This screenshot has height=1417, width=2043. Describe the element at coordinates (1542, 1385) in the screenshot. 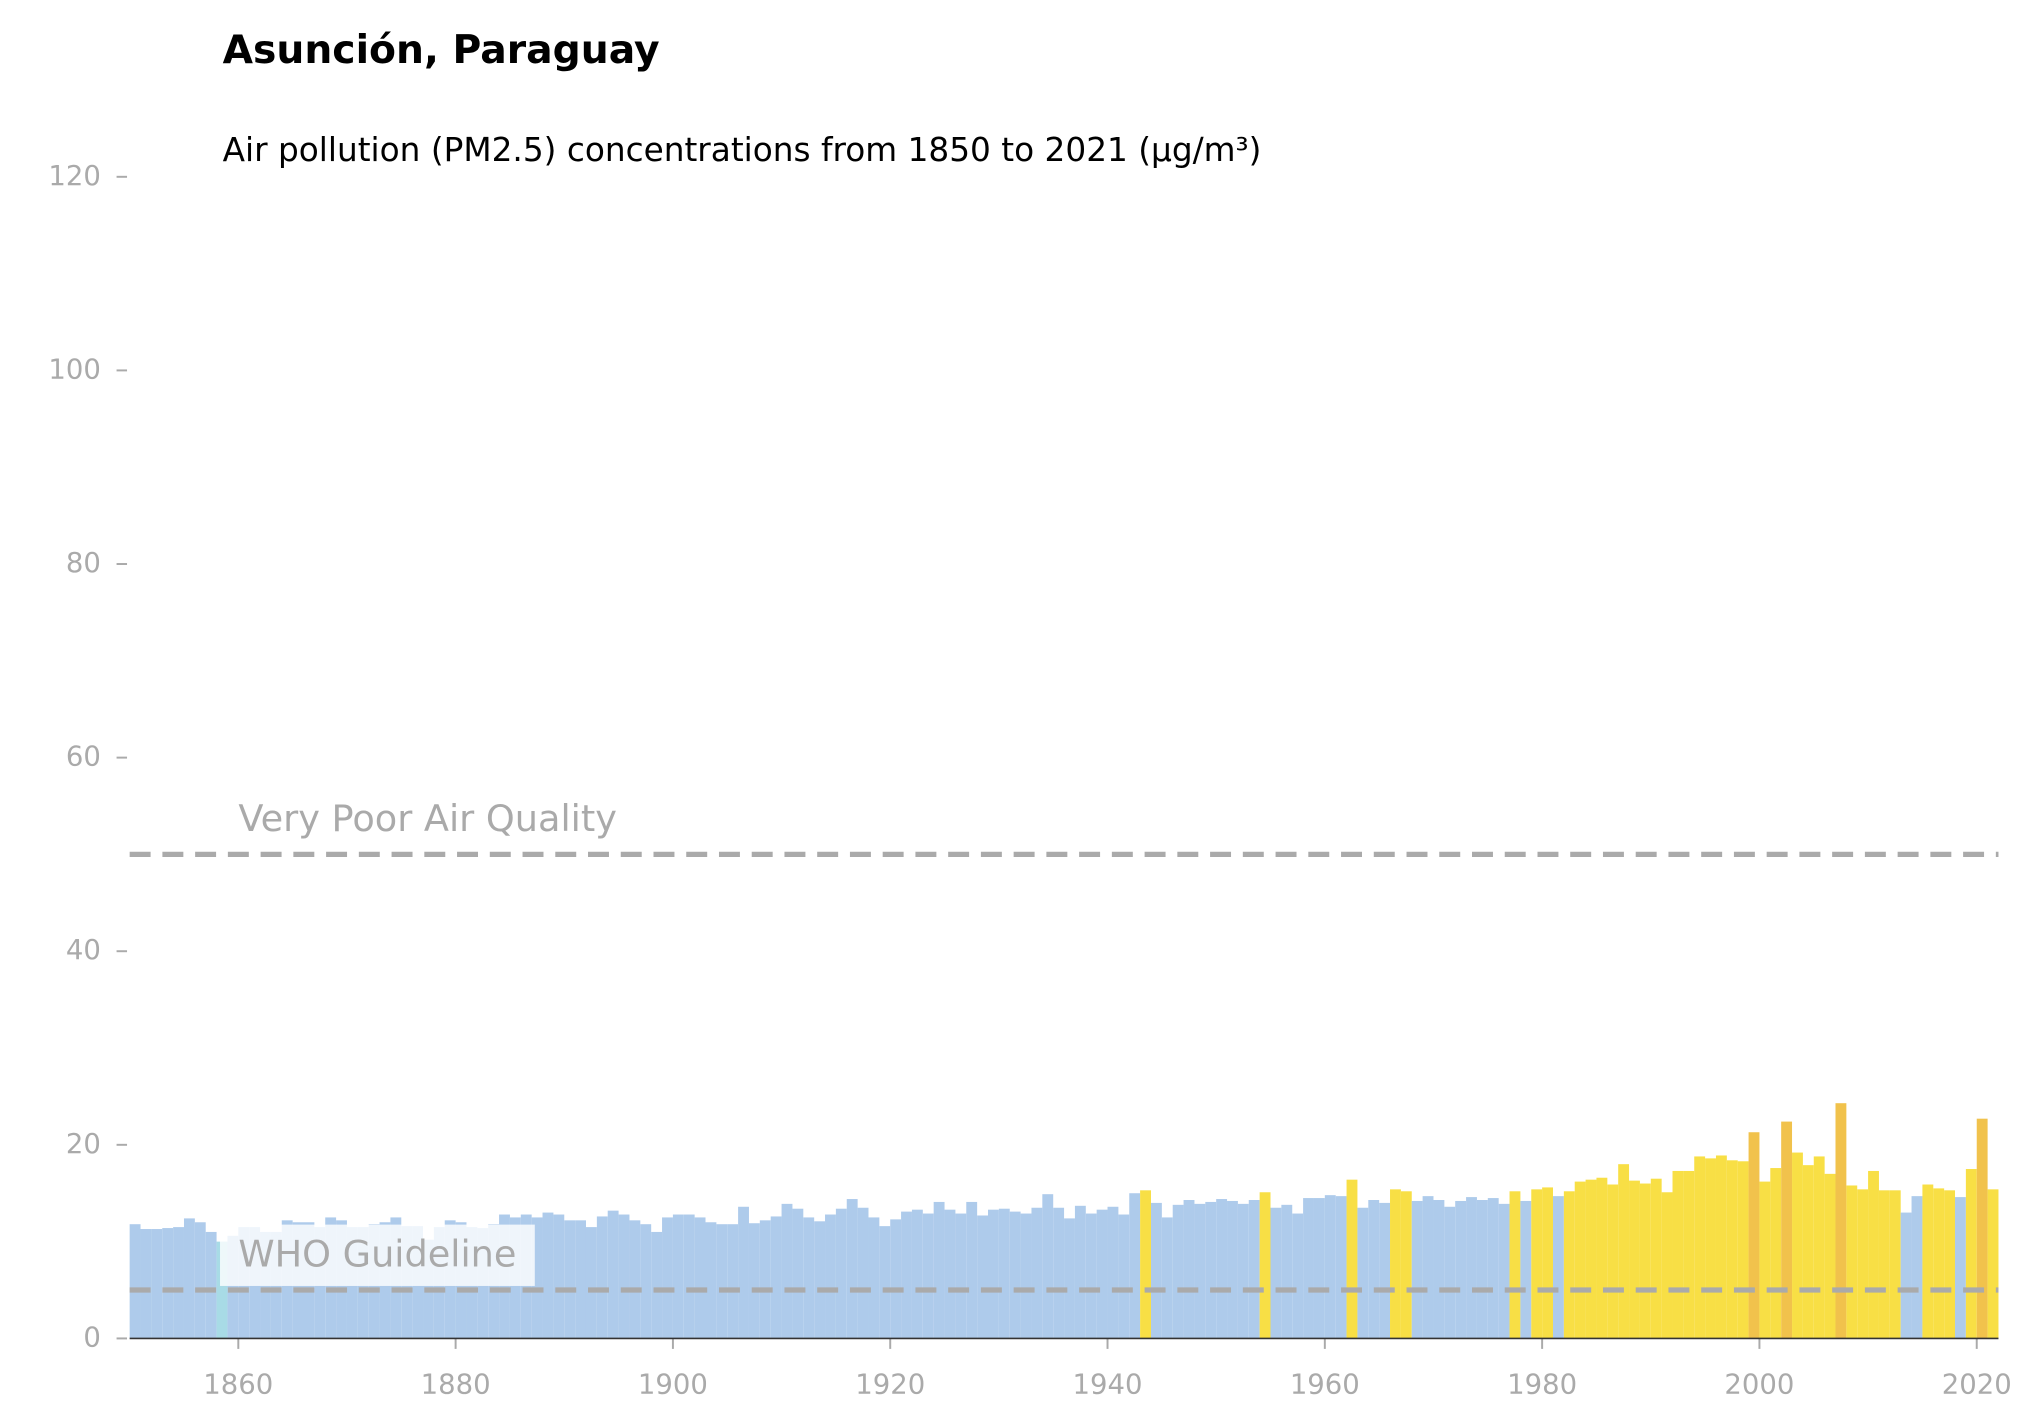

I see `x-tick-label: 1980` at that location.